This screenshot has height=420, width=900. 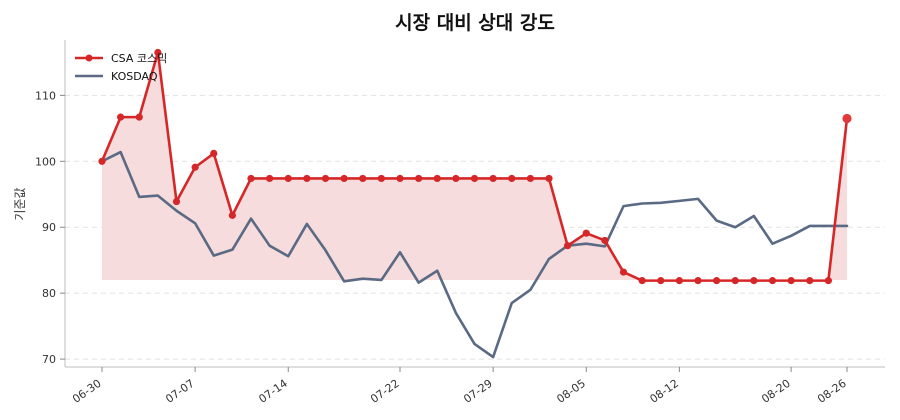 What do you see at coordinates (180, 391) in the screenshot?
I see `x-tick-label: 07-07` at bounding box center [180, 391].